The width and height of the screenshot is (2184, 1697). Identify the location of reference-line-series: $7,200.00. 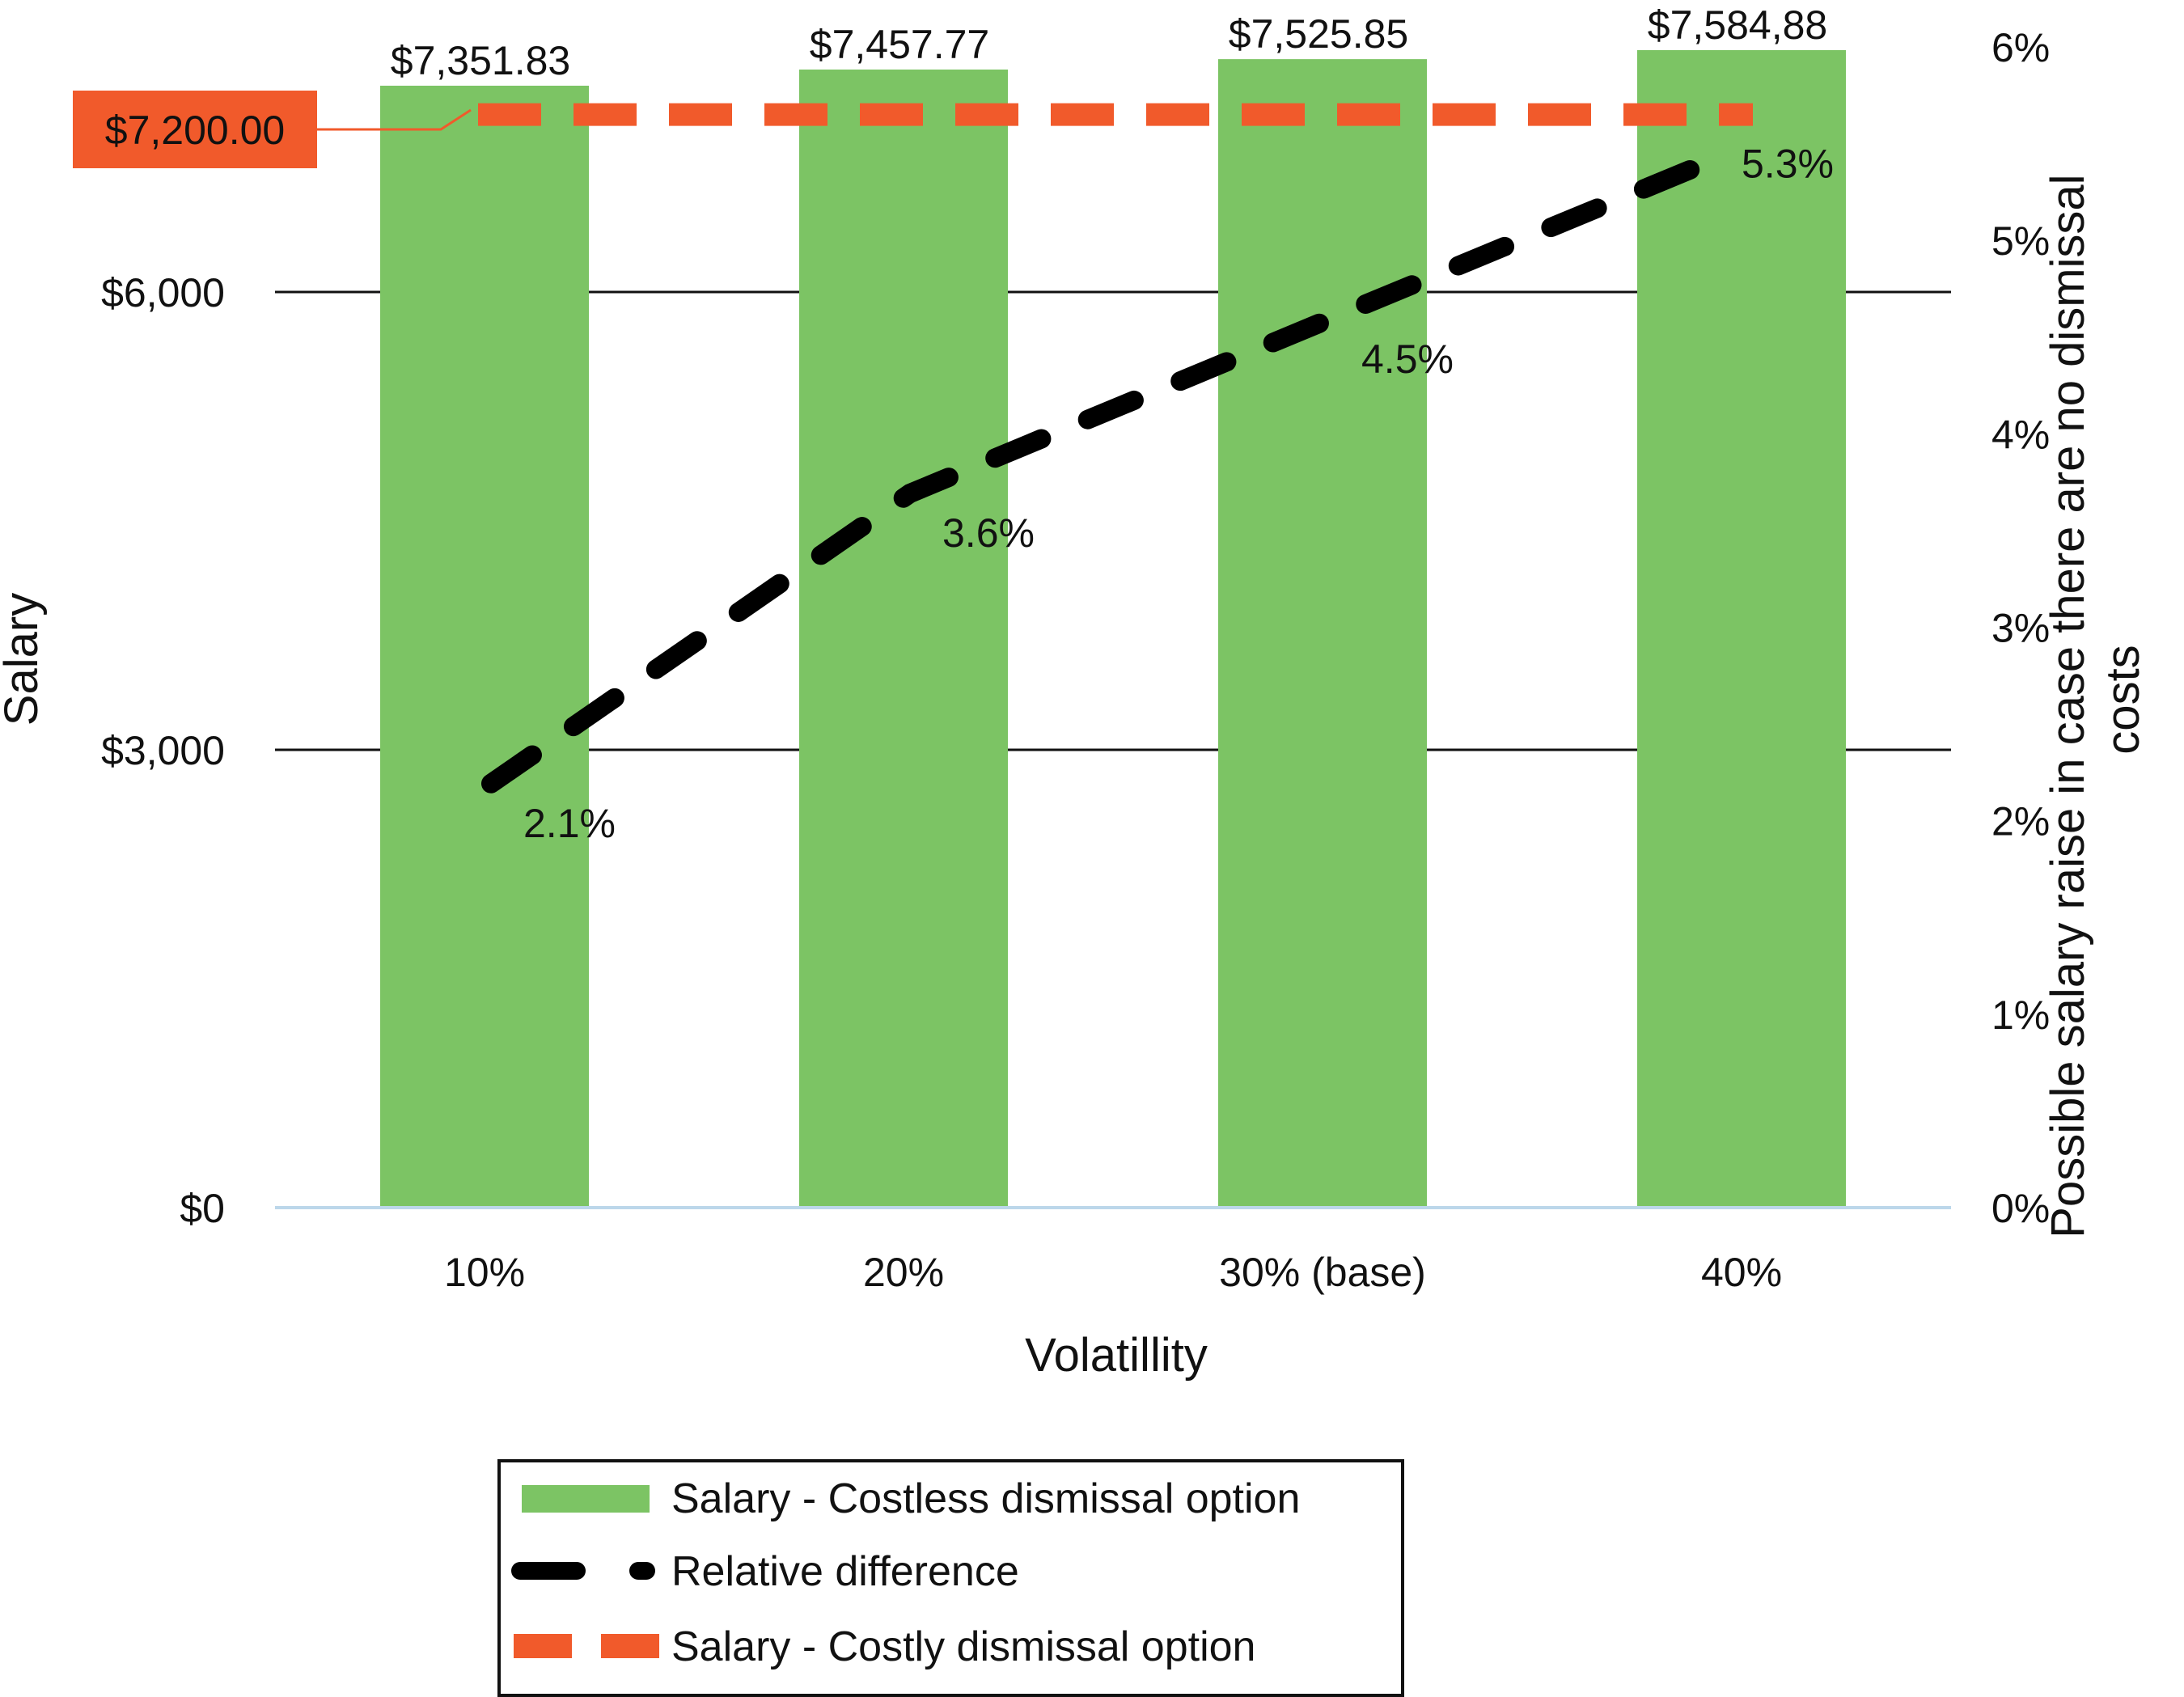
(913, 129).